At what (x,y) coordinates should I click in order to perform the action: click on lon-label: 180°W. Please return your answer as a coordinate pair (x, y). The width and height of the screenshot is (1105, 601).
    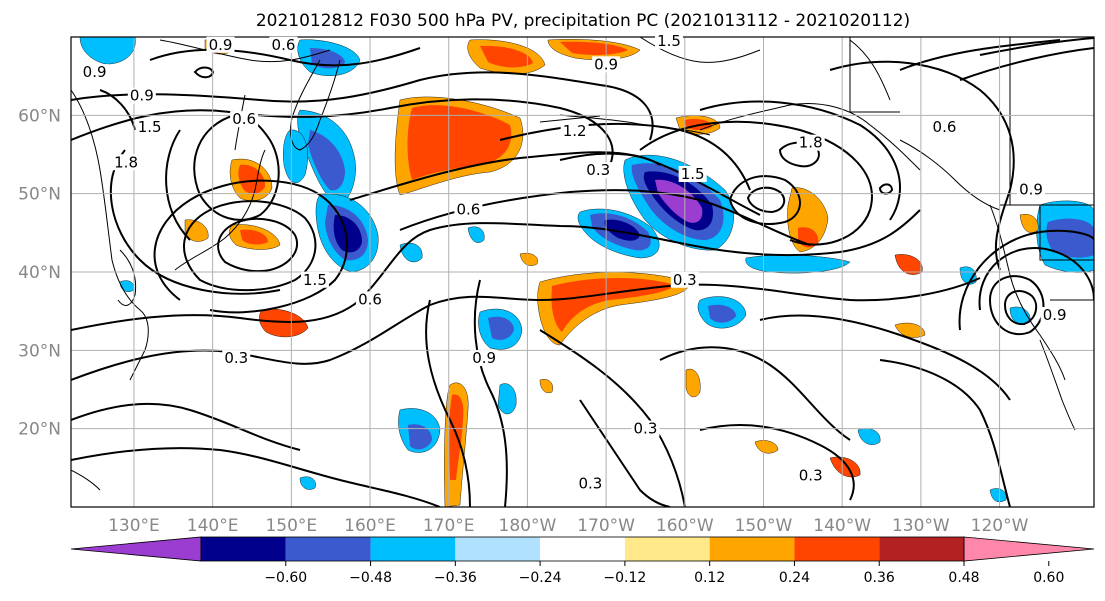
    Looking at the image, I should click on (528, 526).